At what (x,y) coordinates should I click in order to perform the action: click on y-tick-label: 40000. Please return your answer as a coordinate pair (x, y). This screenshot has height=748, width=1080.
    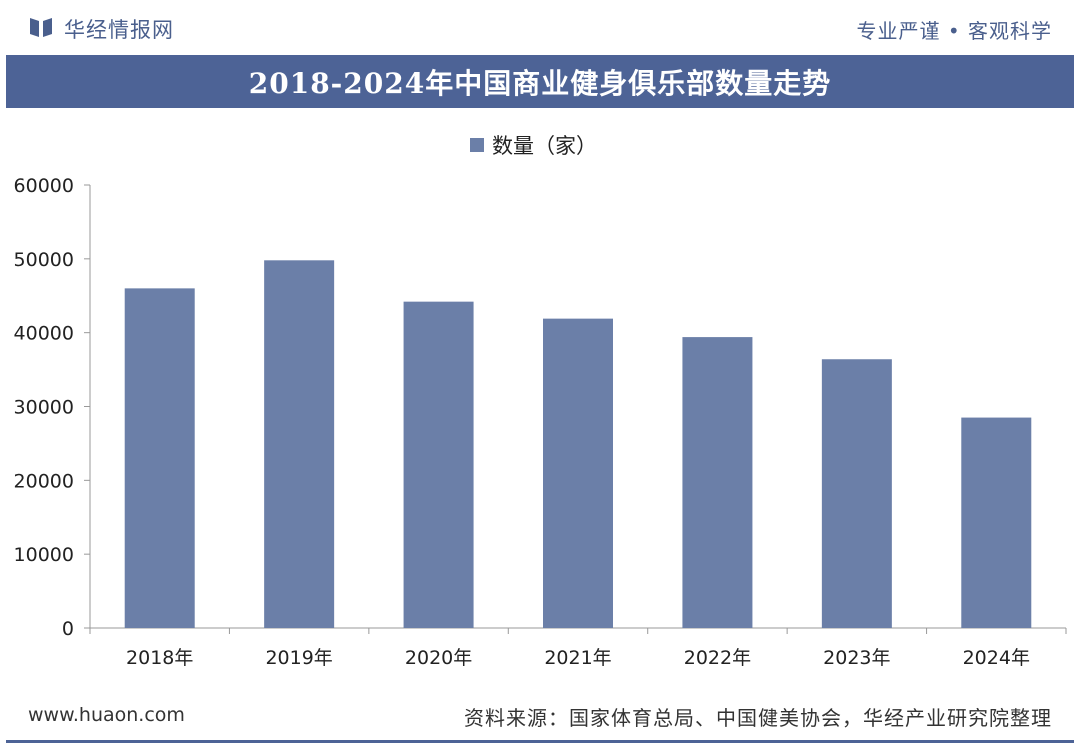
    Looking at the image, I should click on (44, 334).